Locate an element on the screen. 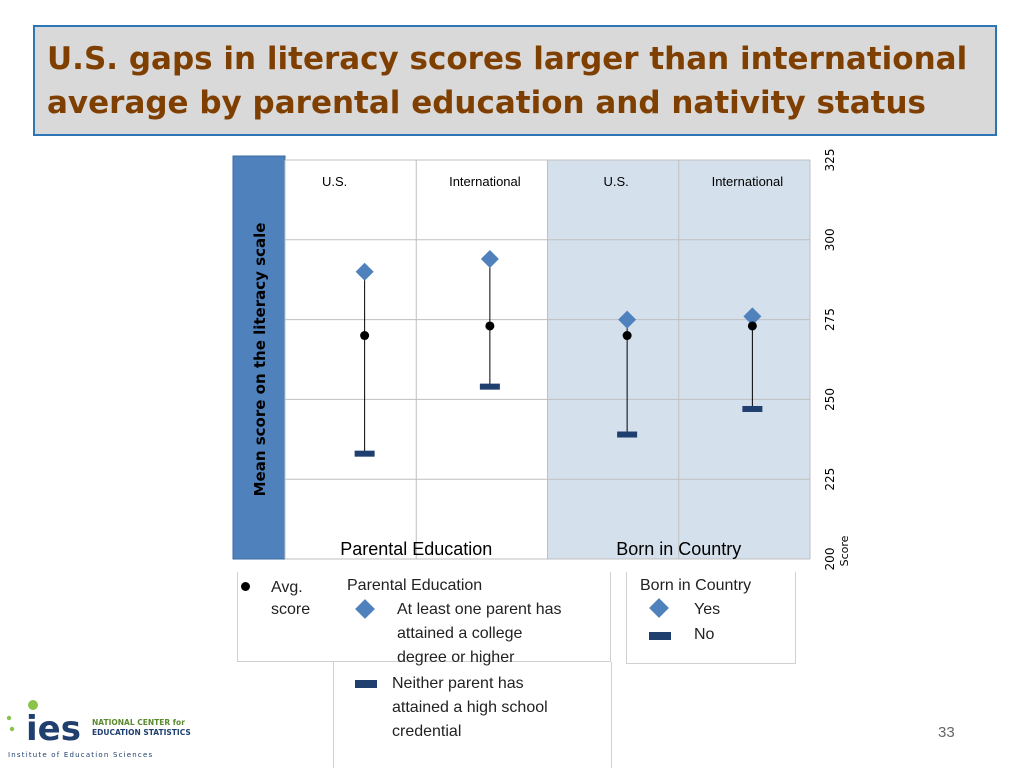 The width and height of the screenshot is (1024, 768). legend-parental-yes-1: At least one parent has is located at coordinates (479, 609).